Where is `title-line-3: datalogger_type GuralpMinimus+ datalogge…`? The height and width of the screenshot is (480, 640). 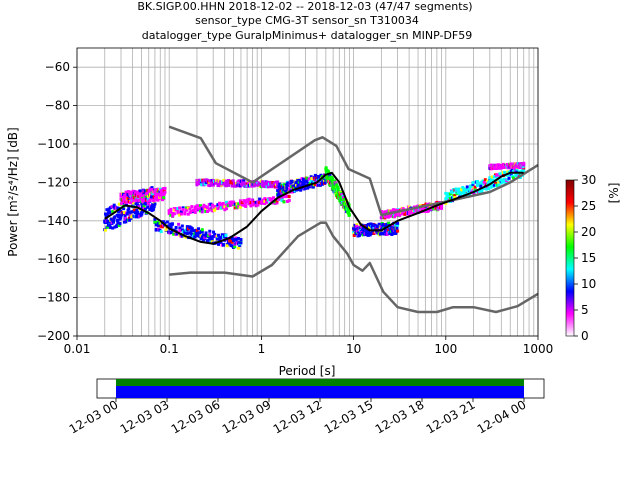 title-line-3: datalogger_type GuralpMinimus+ datalogge… is located at coordinates (307, 35).